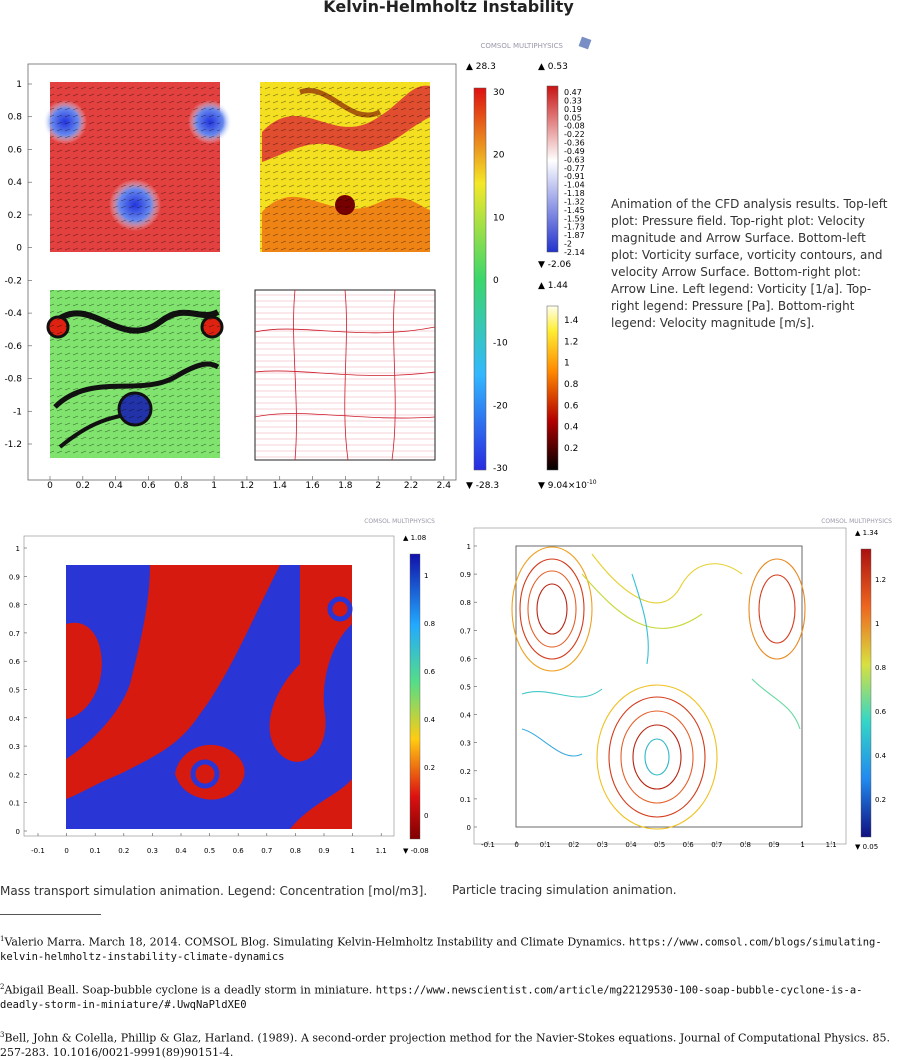  I want to click on x-tick-label: 1.4, so click(280, 486).